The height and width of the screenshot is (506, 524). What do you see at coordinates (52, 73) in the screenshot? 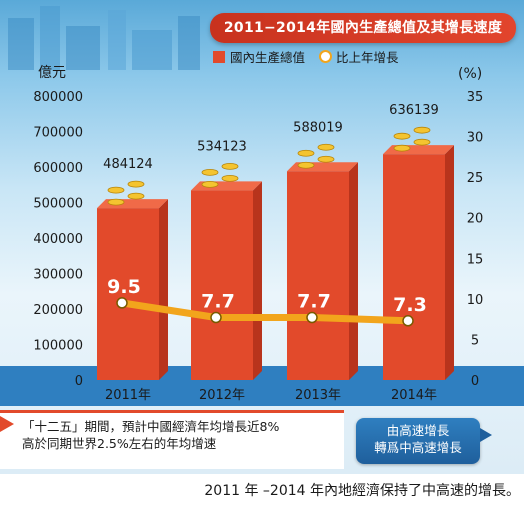
I see `left-axis-unit: 億元` at bounding box center [52, 73].